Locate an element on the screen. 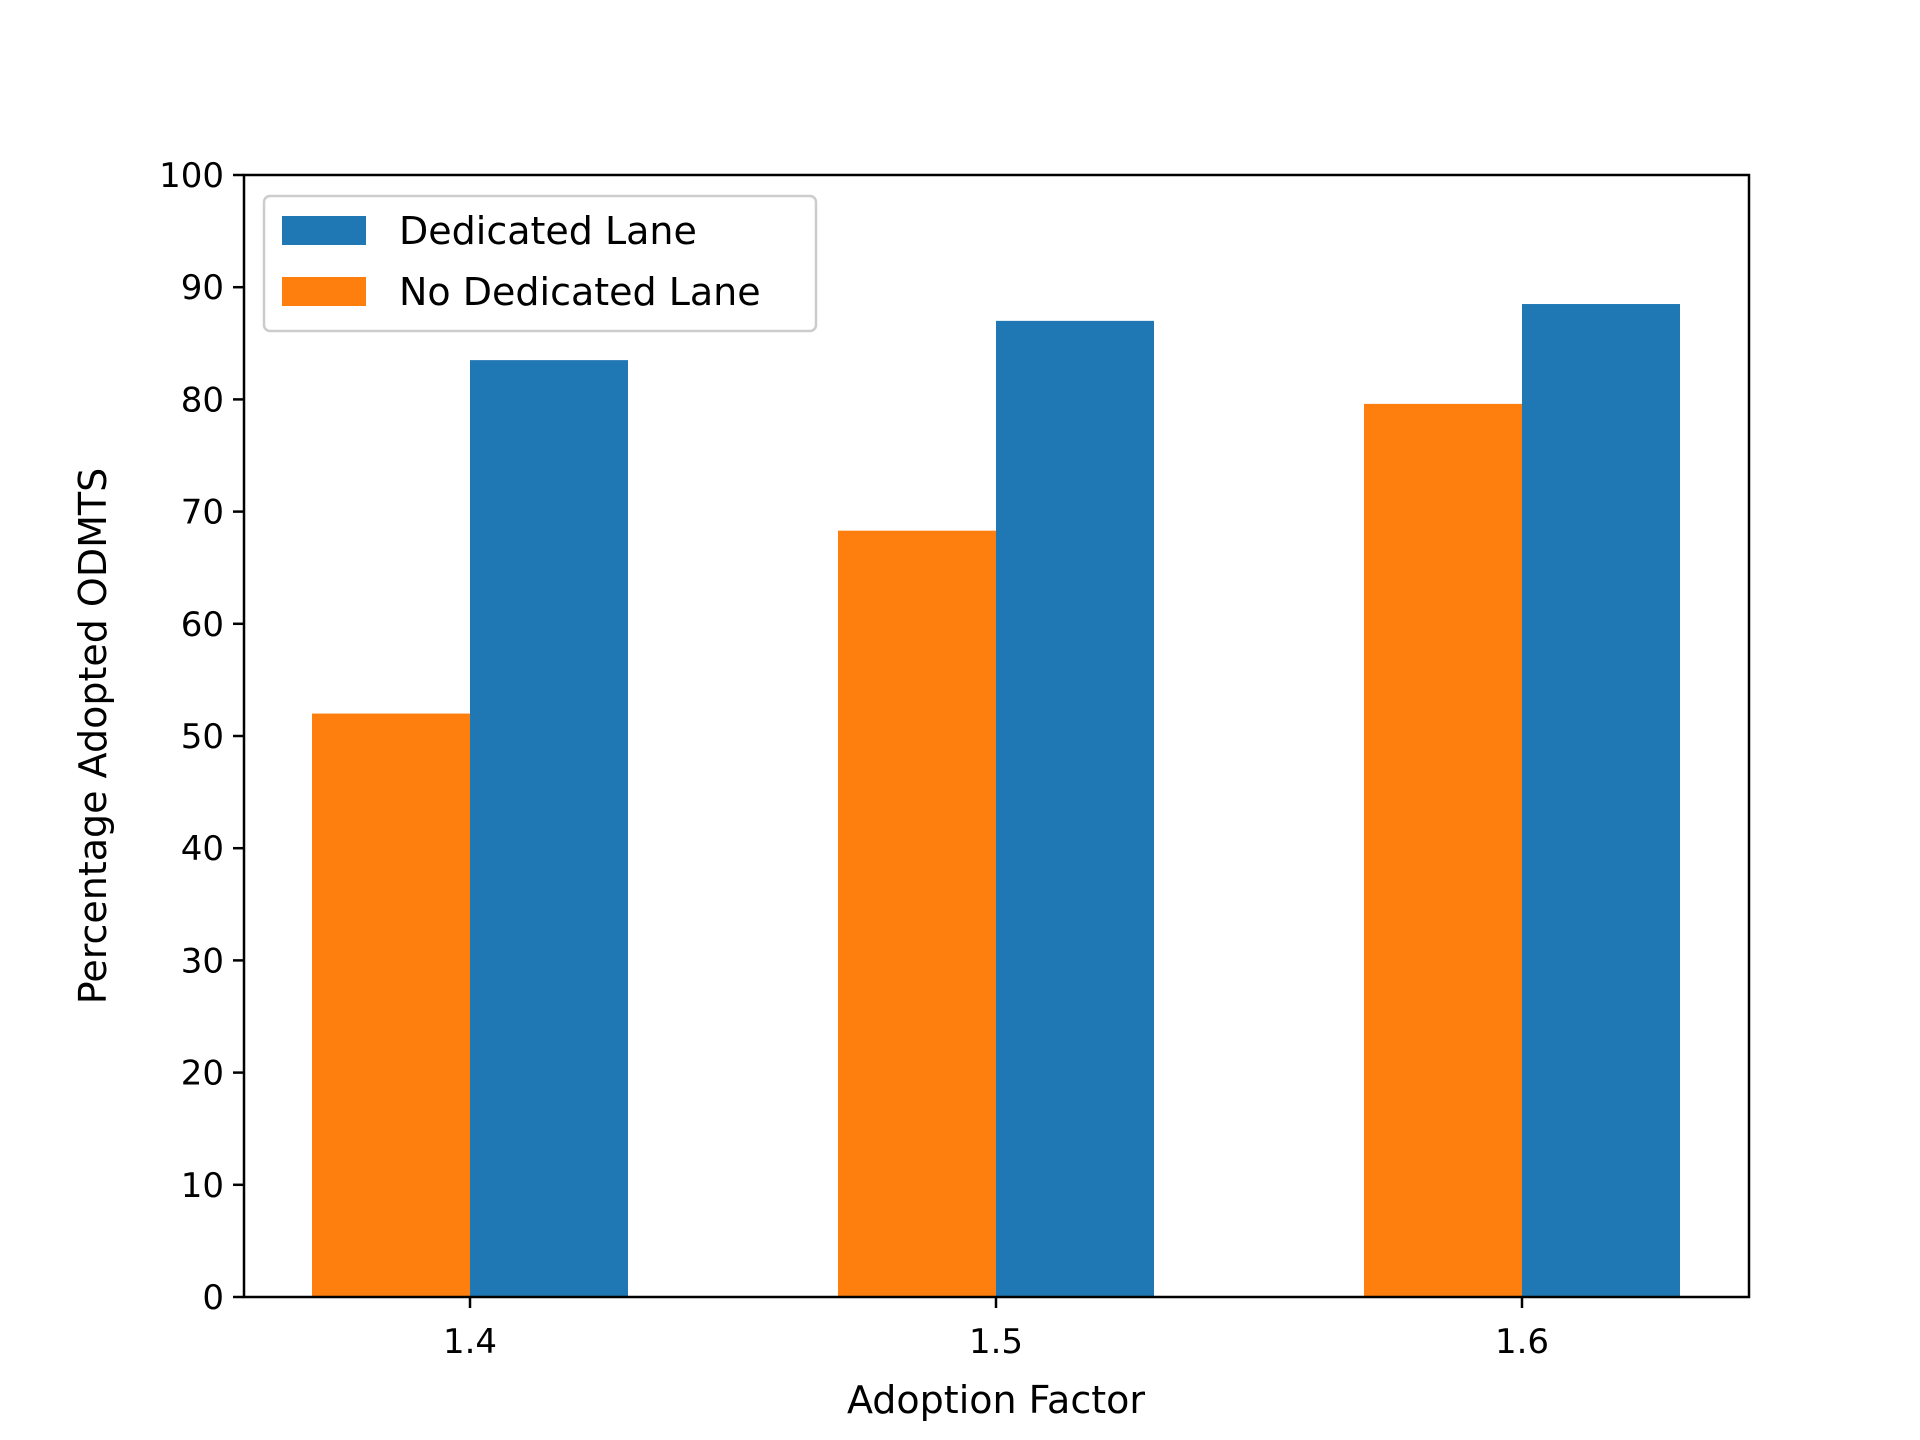 The width and height of the screenshot is (1920, 1440). legend-swatch-dedicated-lane is located at coordinates (324, 230).